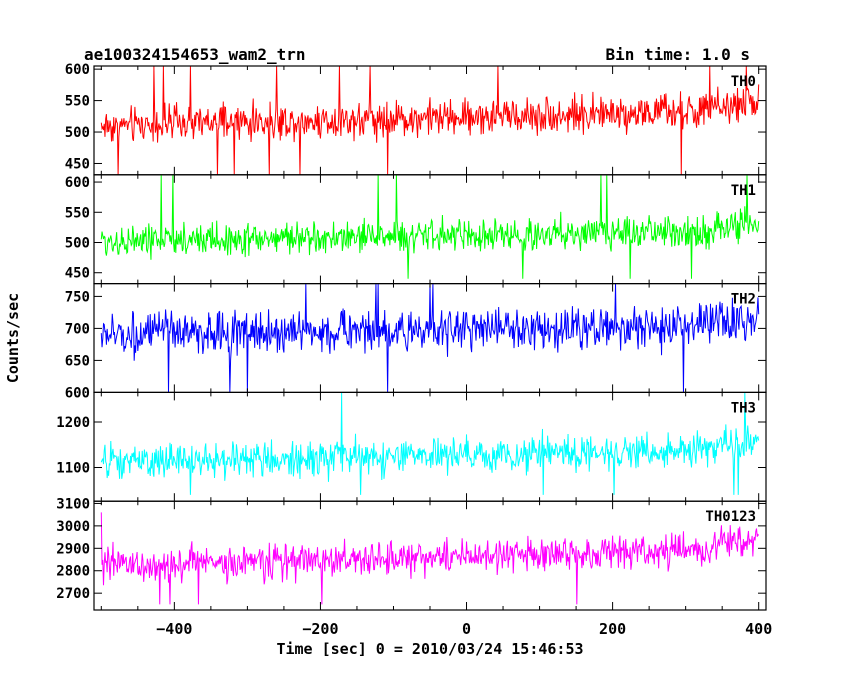 The image size is (850, 680). I want to click on y-tick-label: 3100, so click(73, 504).